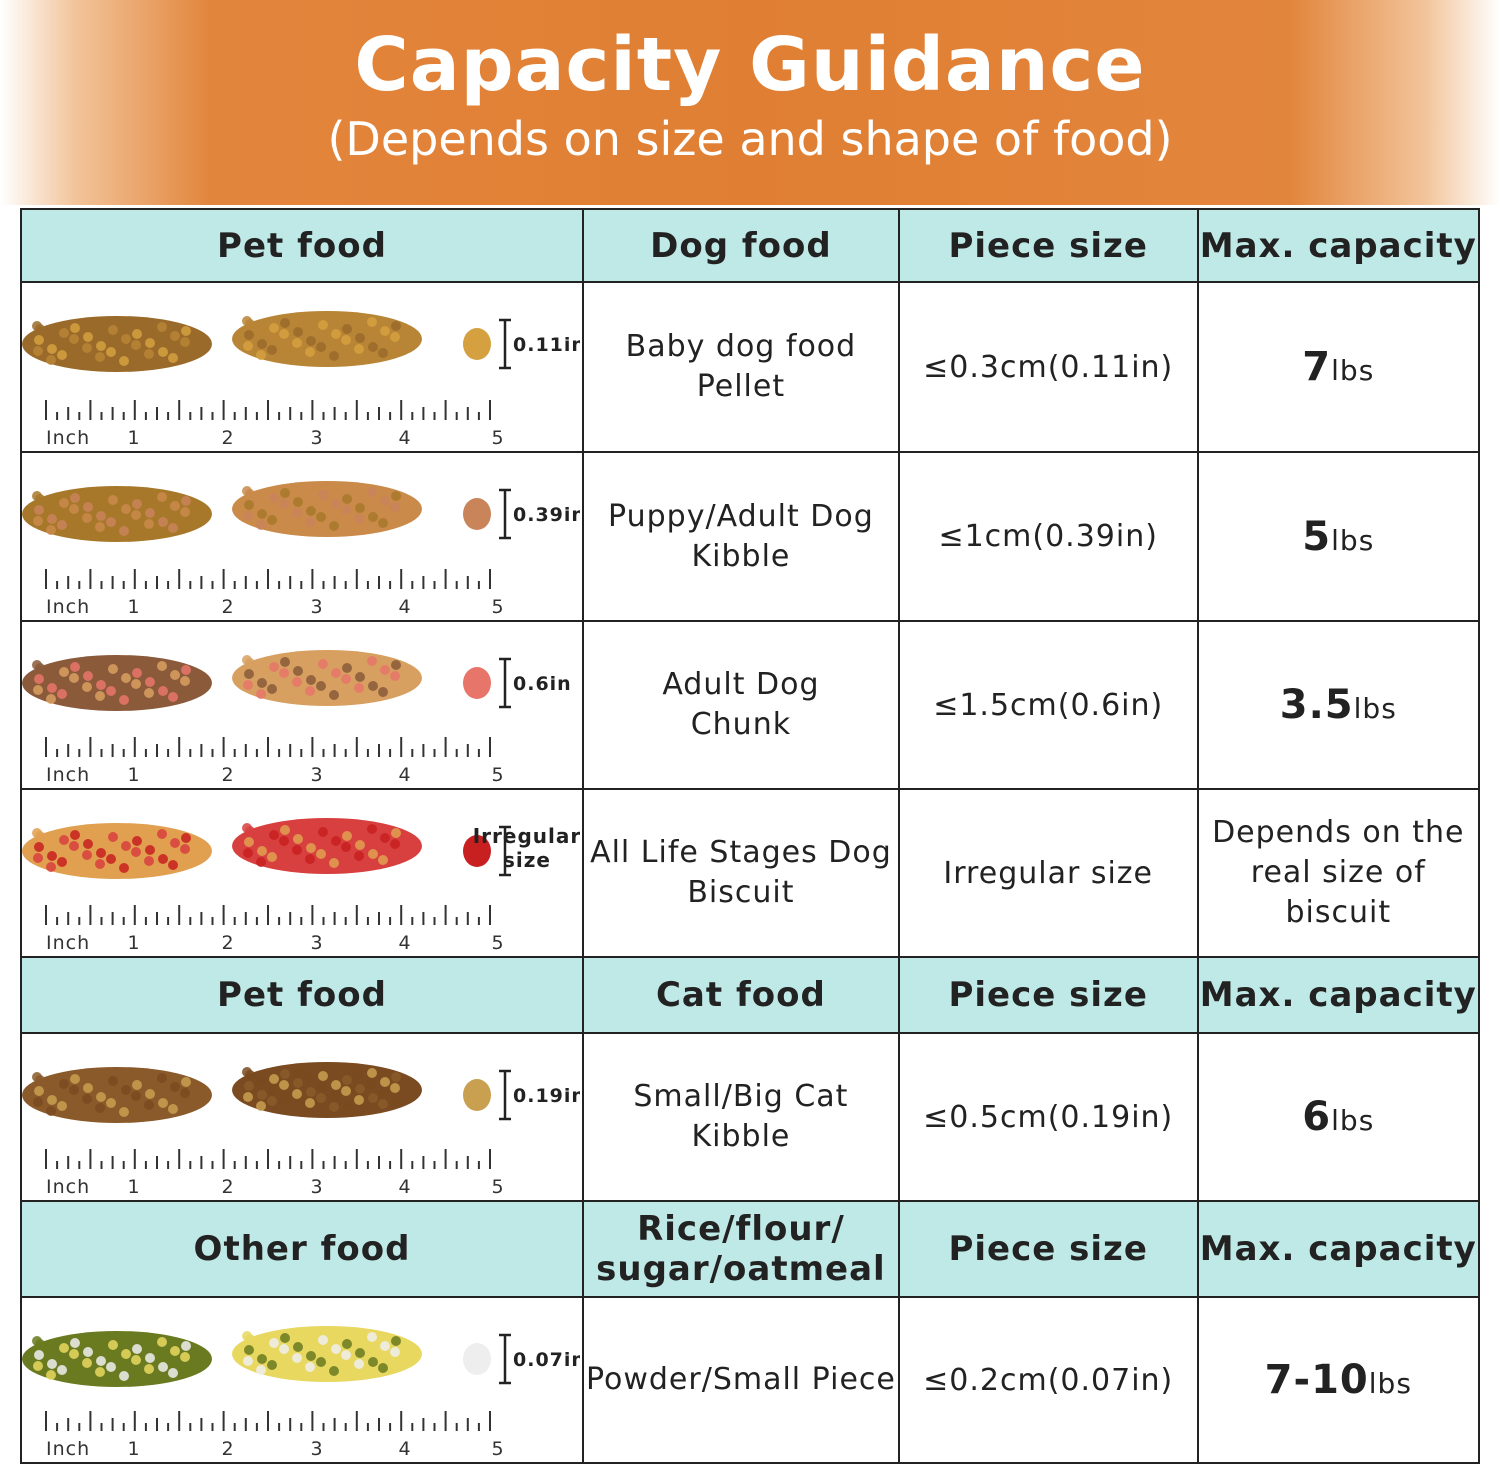 This screenshot has height=1469, width=1500. I want to click on food-illustration: 0.39in Inch 1 2 3 4 5, so click(301, 549).